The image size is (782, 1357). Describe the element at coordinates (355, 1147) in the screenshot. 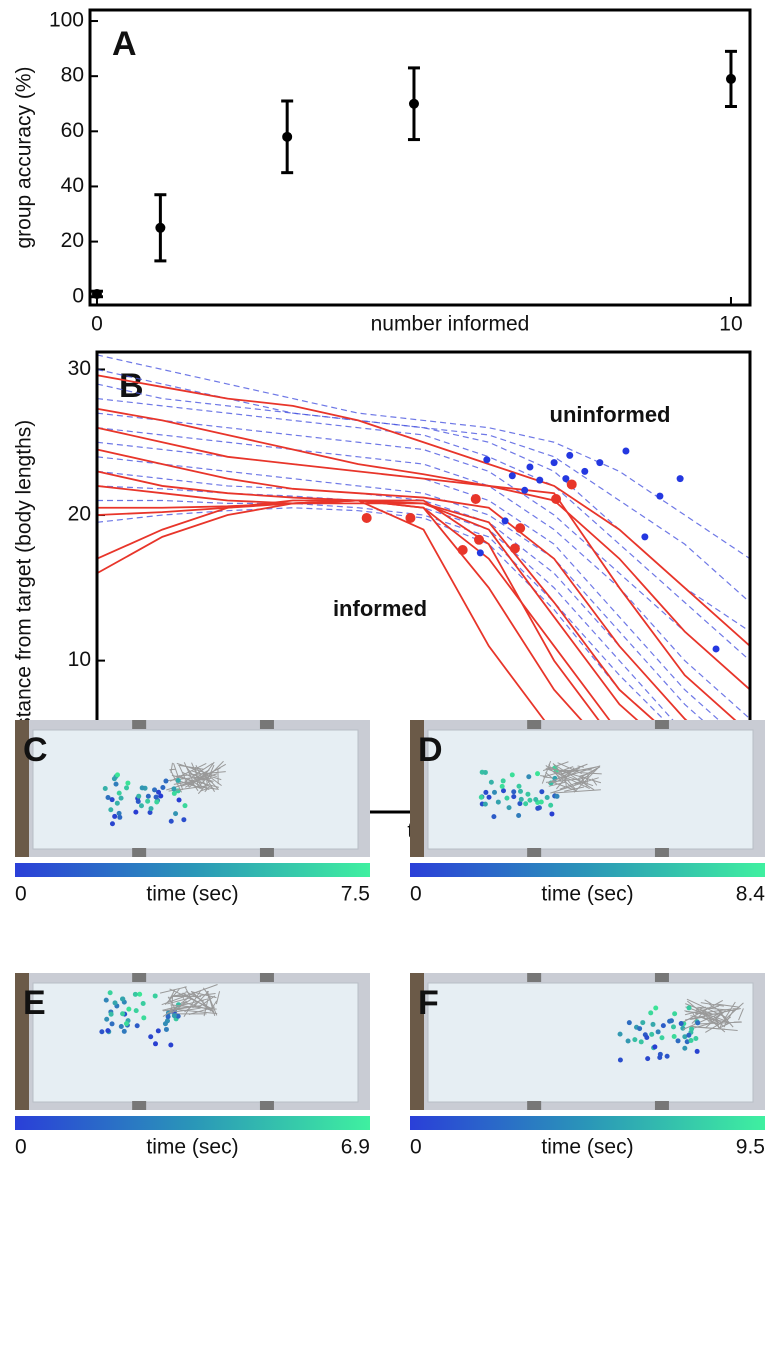

I see `colorbar-tick-label: 6.9` at that location.